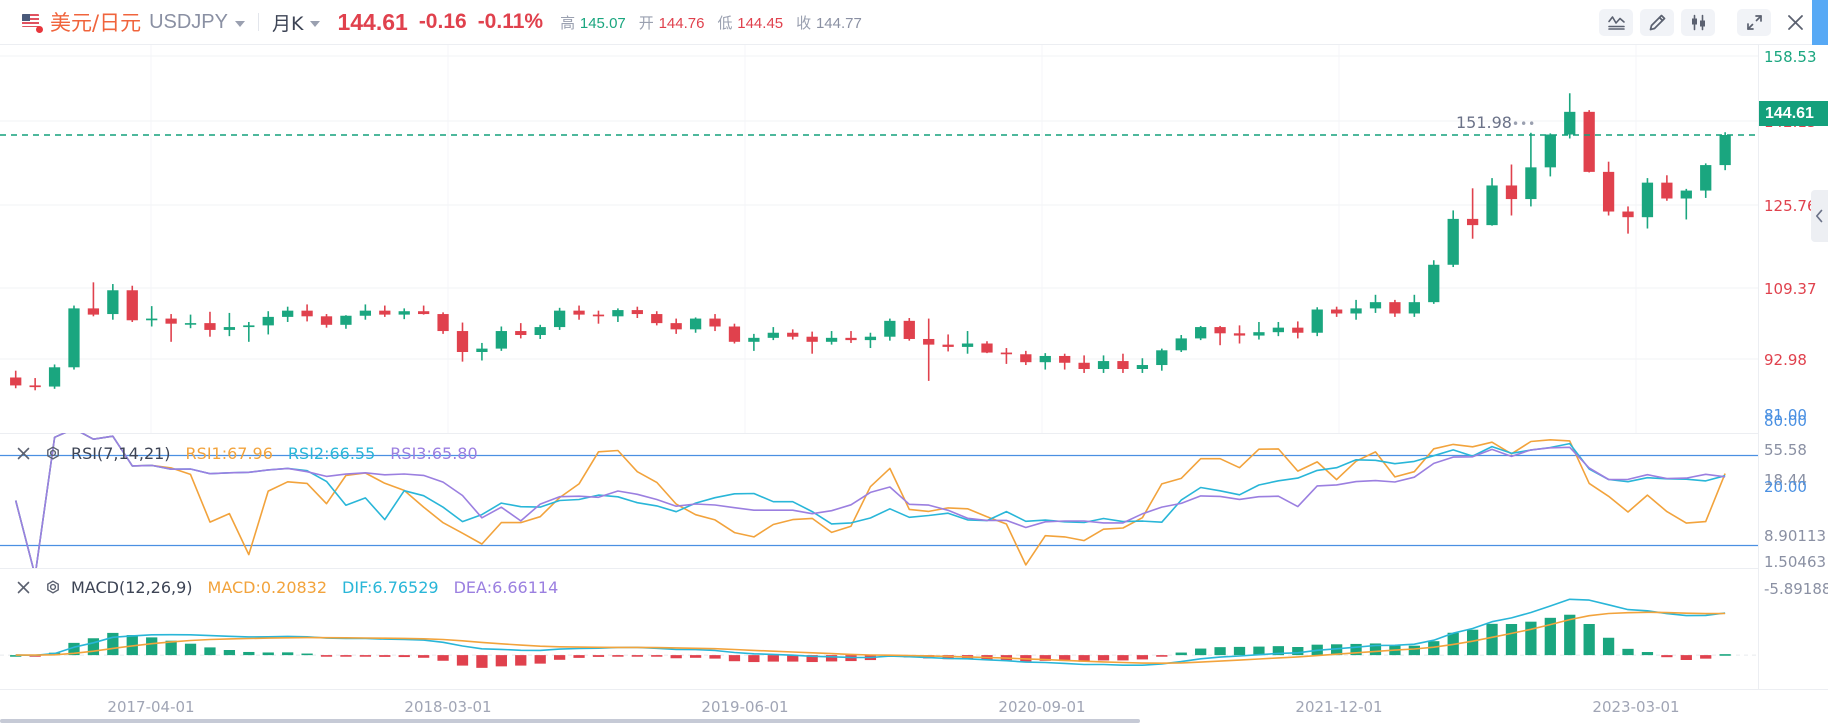 This screenshot has height=724, width=1828. Describe the element at coordinates (96, 23) in the screenshot. I see `symbol-name-cn: 美元/日元` at that location.